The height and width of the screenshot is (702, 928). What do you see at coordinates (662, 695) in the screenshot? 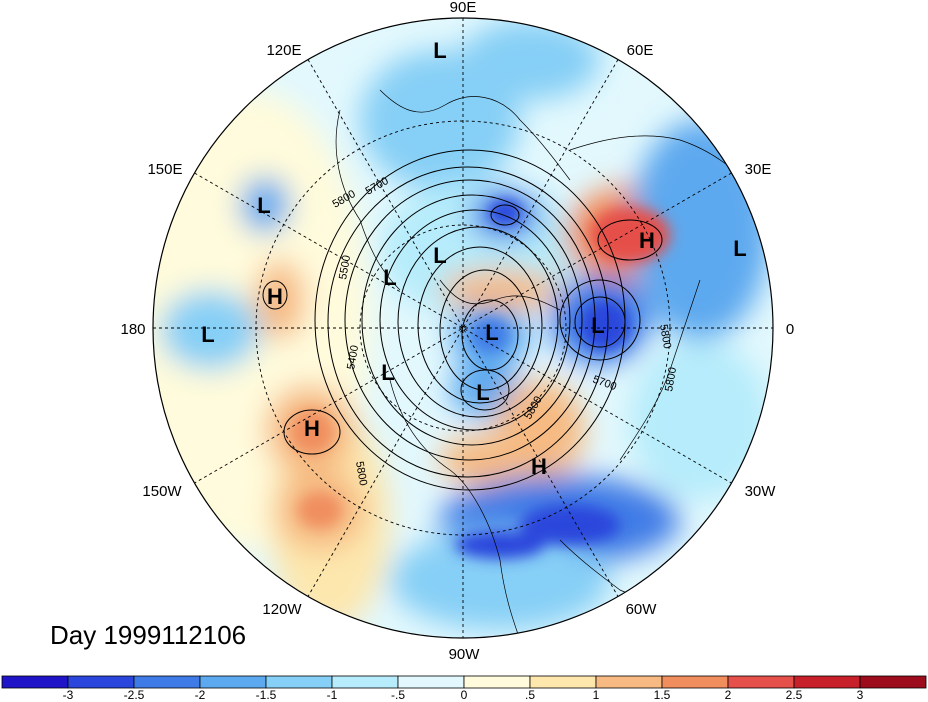
I see `colorbar-tick-label: 1.5` at bounding box center [662, 695].